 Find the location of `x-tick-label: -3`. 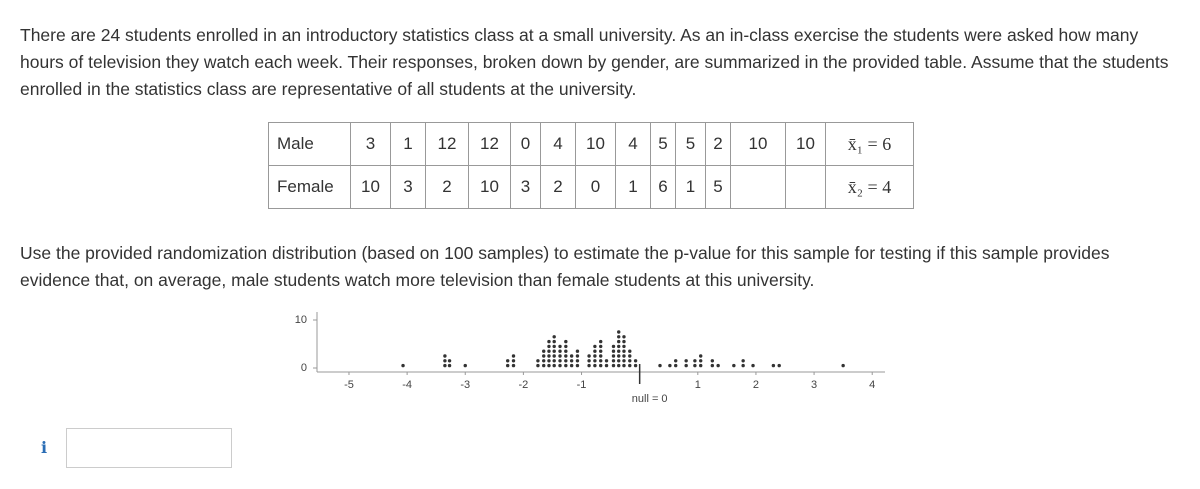

x-tick-label: -3 is located at coordinates (465, 385).